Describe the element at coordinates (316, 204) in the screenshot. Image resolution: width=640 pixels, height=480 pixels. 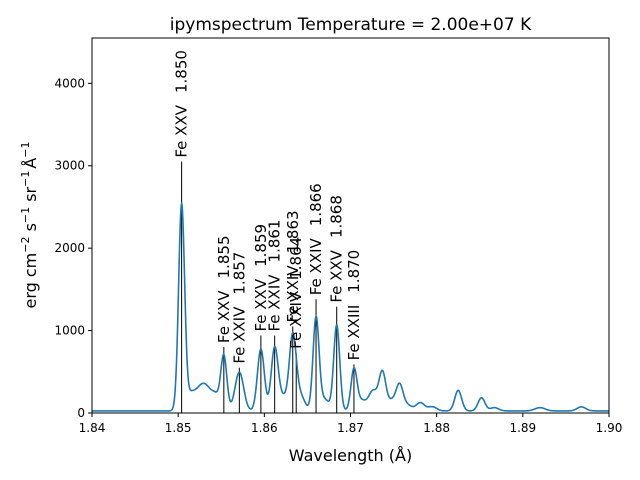
I see `line-wavelength: 1.866` at that location.